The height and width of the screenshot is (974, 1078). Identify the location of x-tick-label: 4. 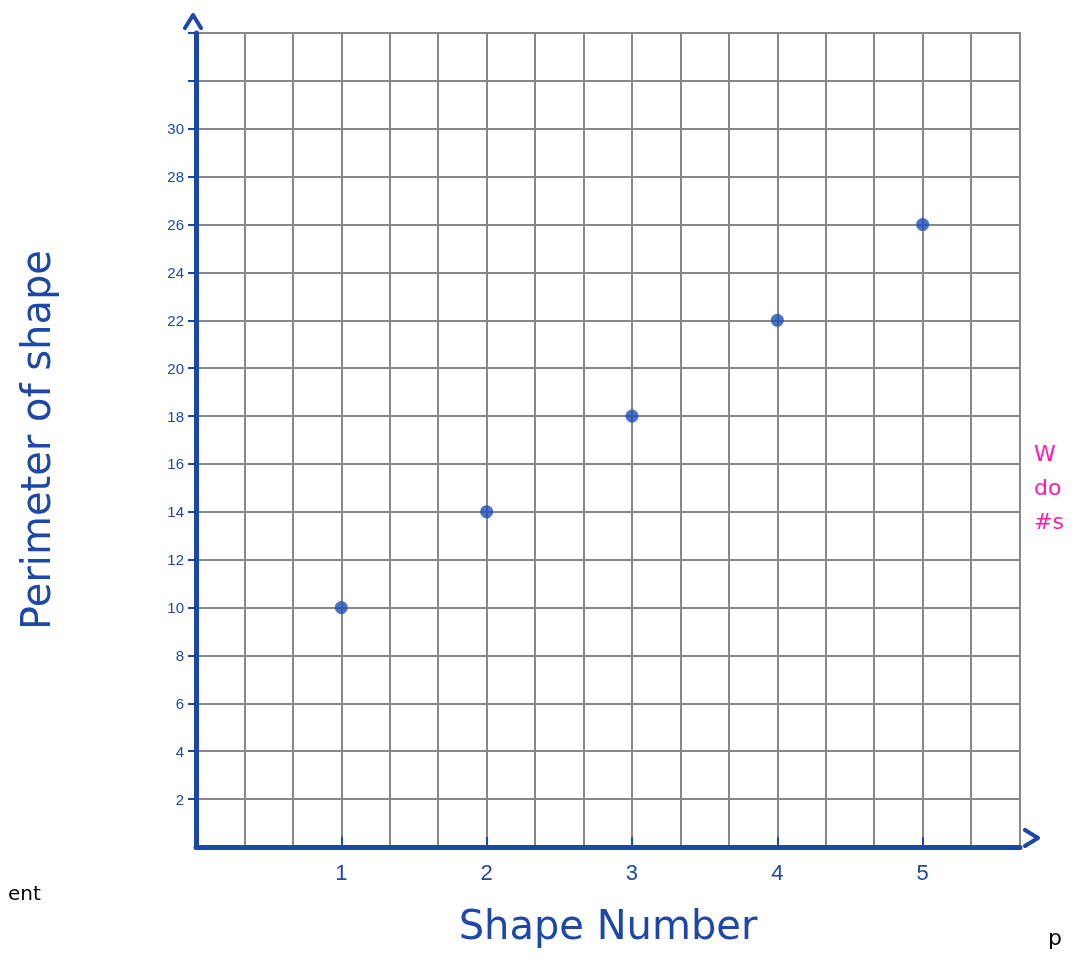
(777, 872).